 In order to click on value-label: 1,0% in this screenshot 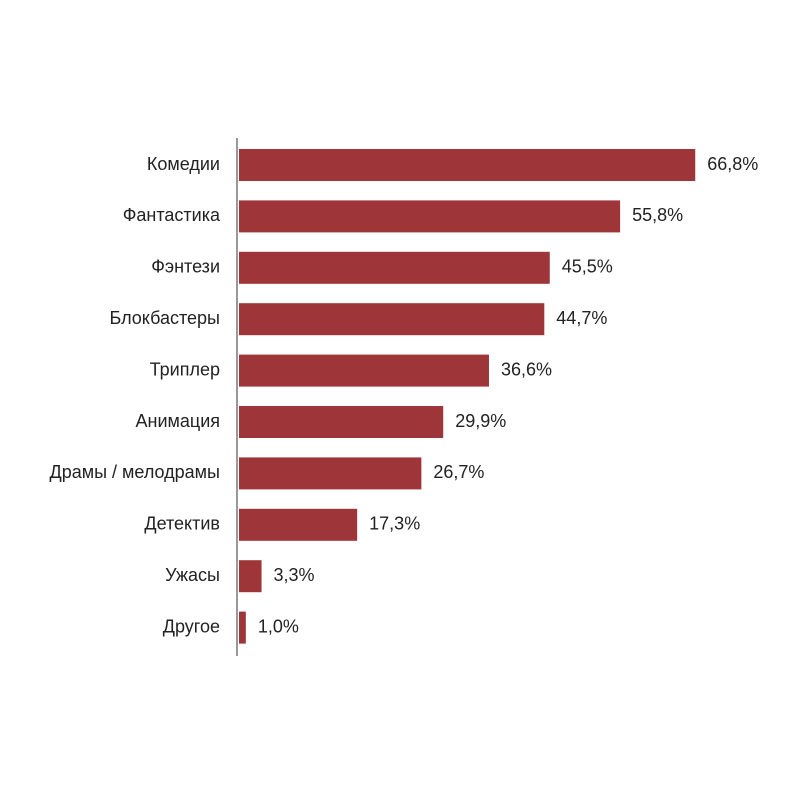, I will do `click(278, 626)`.